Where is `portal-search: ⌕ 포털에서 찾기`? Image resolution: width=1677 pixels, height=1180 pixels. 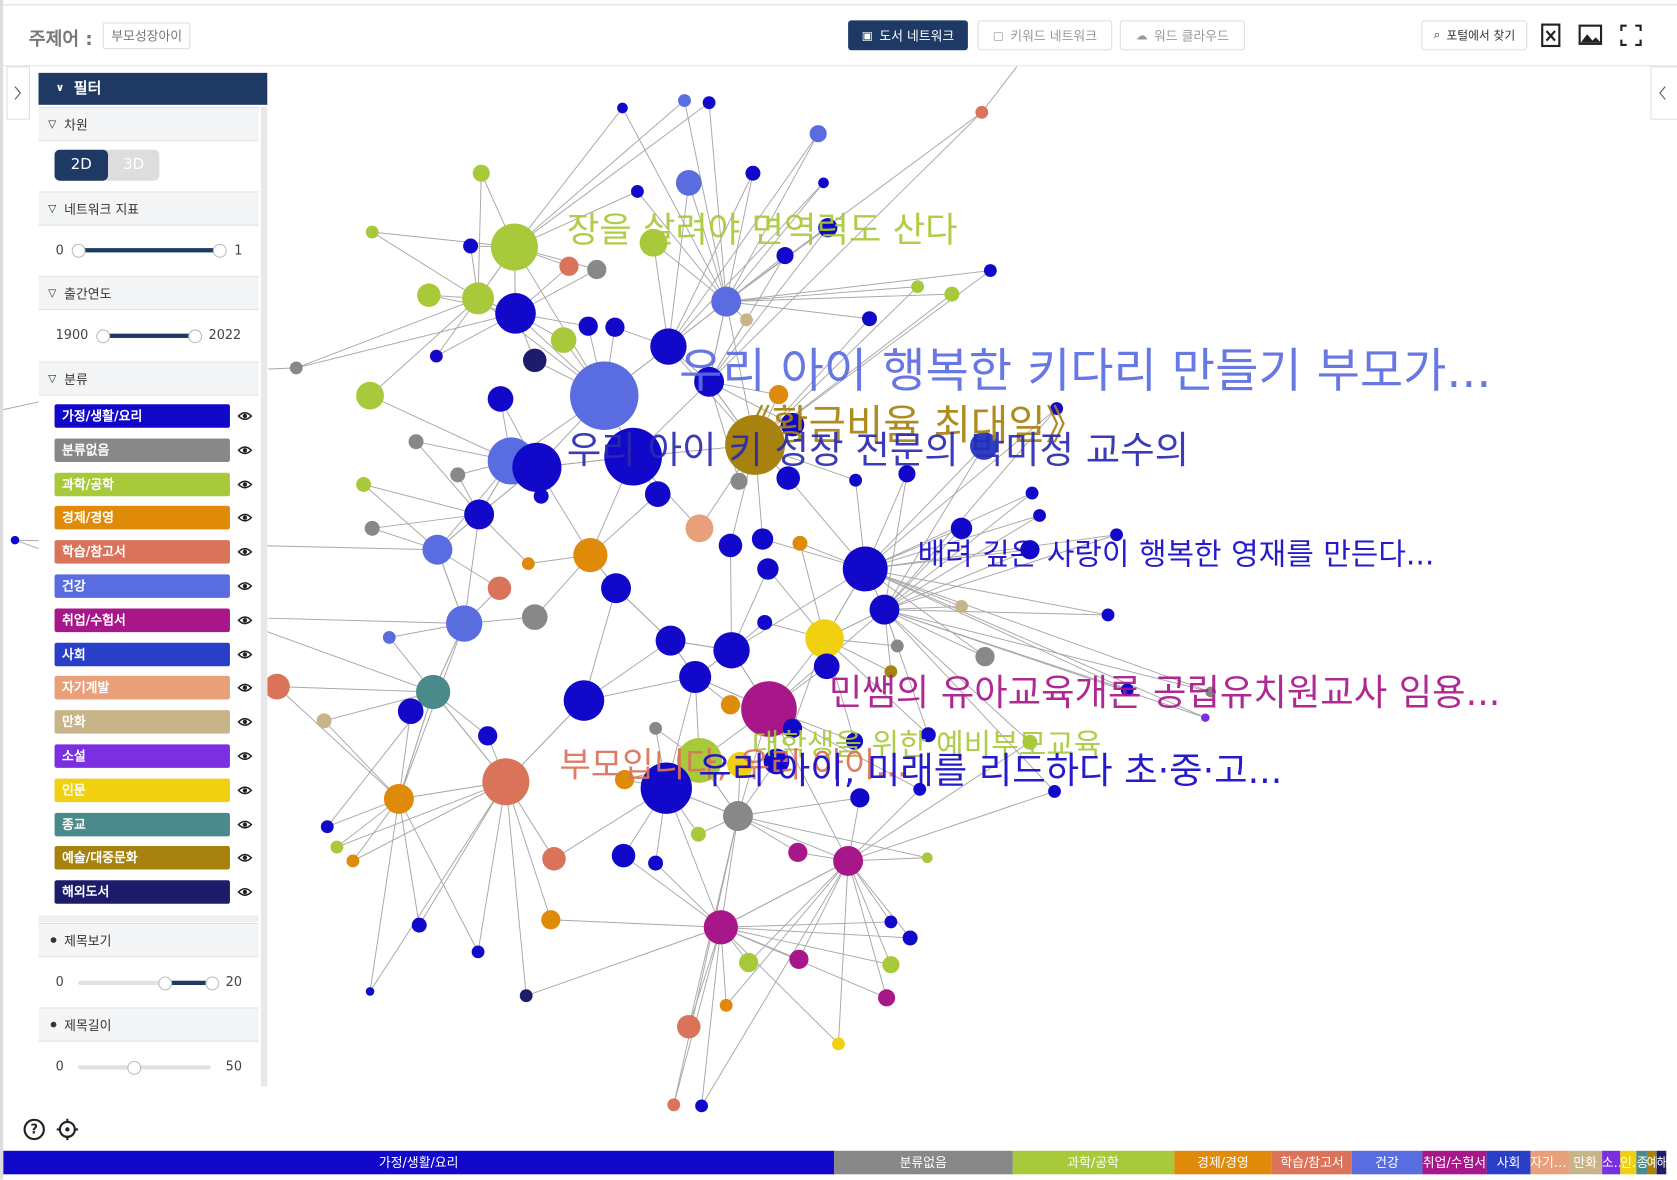
portal-search: ⌕ 포털에서 찾기 is located at coordinates (1474, 35).